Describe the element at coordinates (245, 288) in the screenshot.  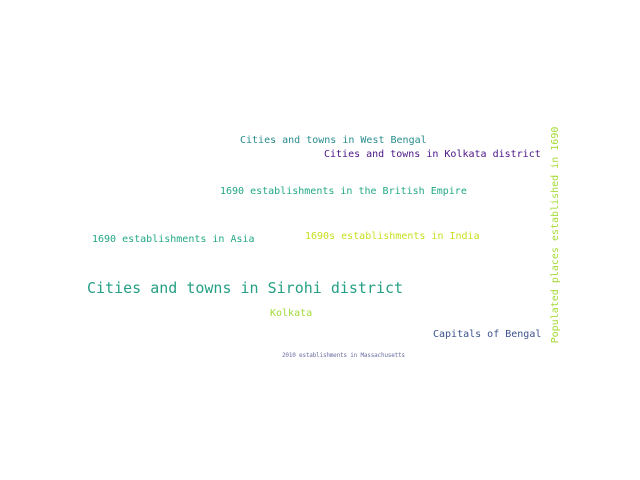
I see `word-cities-towns-sirohi-district: Cities and towns in Sirohi district` at that location.